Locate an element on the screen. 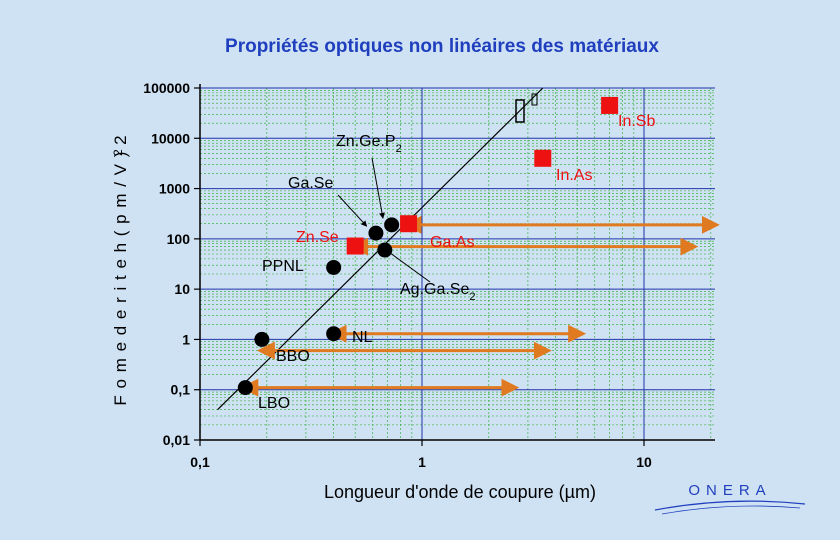 The image size is (840, 540). x-axis-title: Longueur d'onde de coupure (µm) is located at coordinates (460, 492).